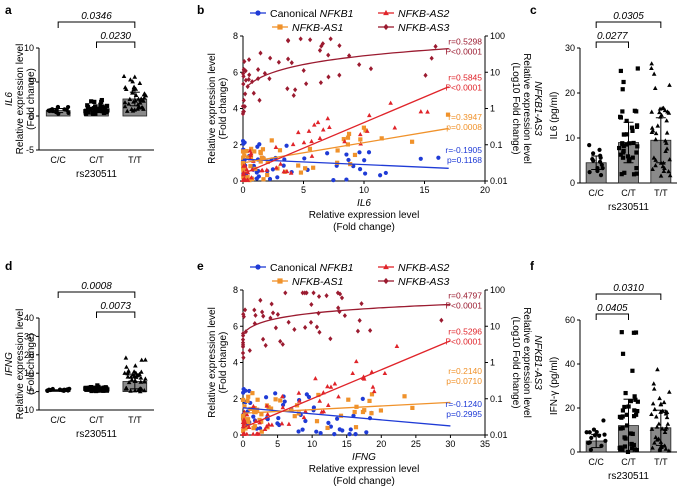 Image resolution: width=685 pixels, height=504 pixels. I want to click on y2-axis-gene: NFKB1-AS3, so click(537, 108).